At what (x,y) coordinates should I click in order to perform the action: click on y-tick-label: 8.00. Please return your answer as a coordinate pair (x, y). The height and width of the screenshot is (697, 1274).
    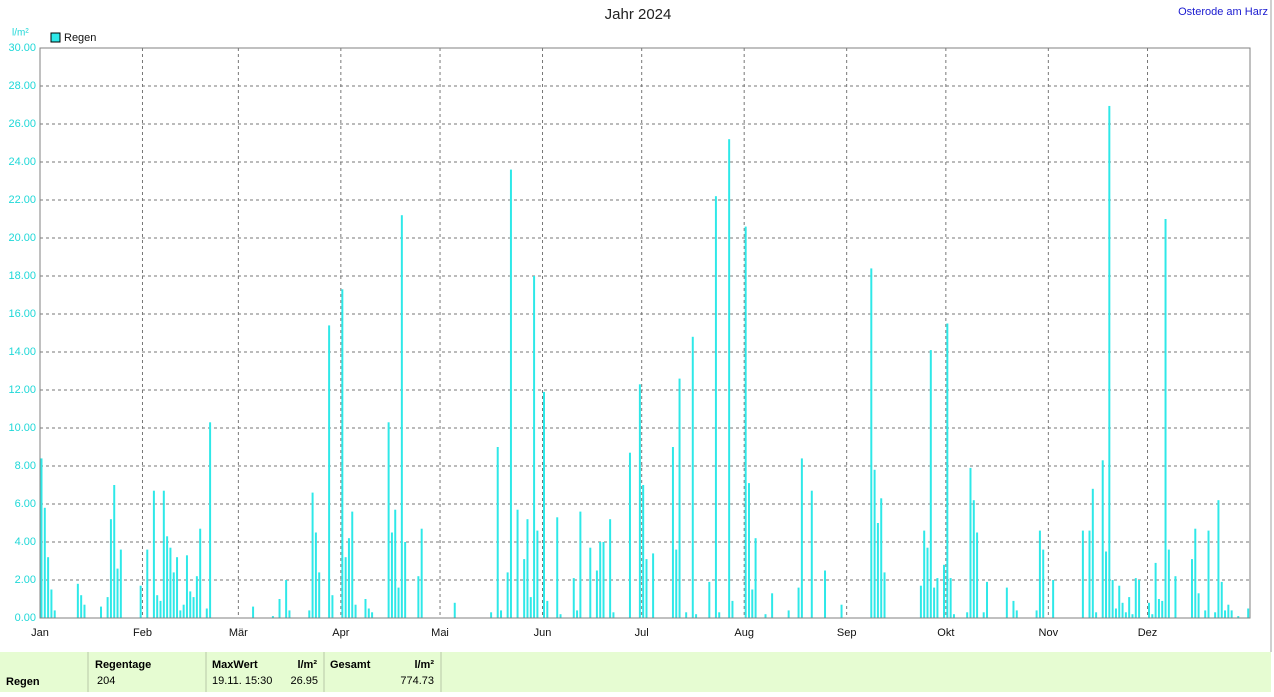
    Looking at the image, I should click on (25, 466).